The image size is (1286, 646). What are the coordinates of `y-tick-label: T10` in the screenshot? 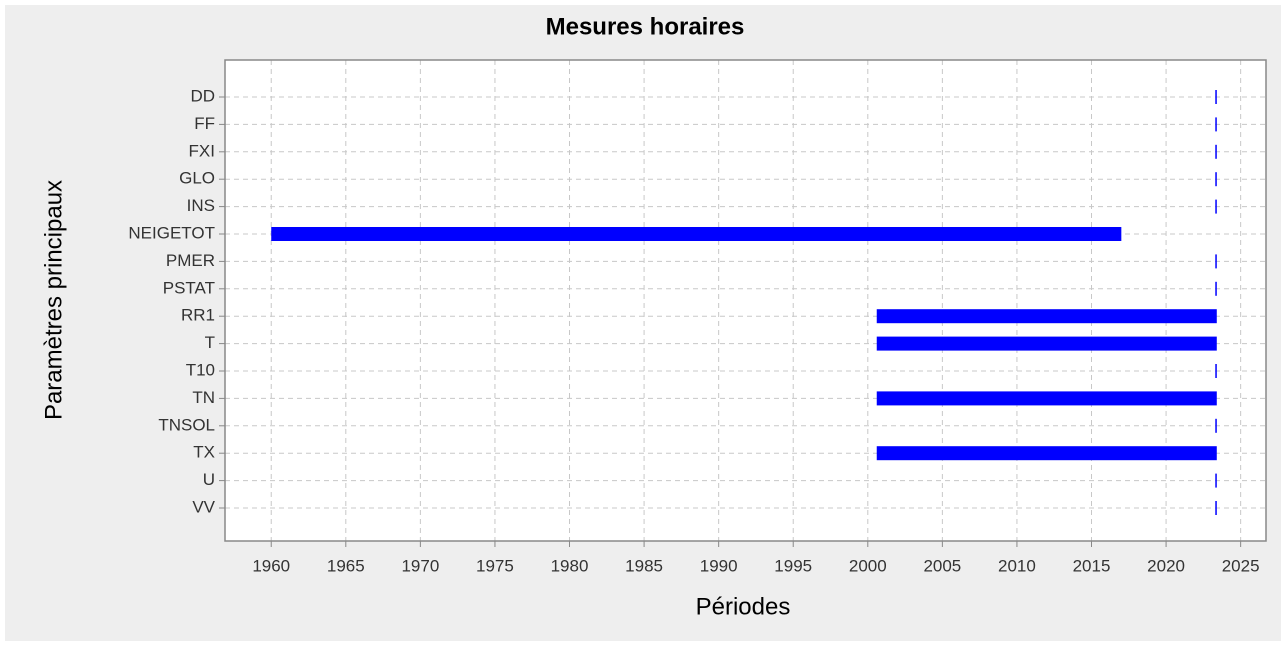 It's located at (200, 369).